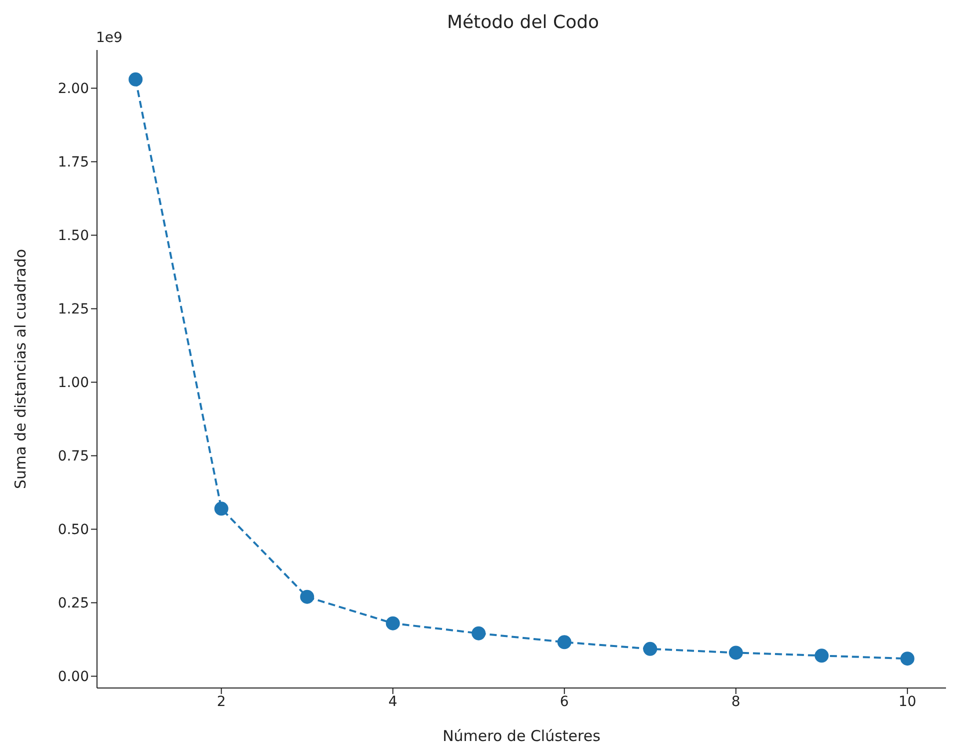  What do you see at coordinates (73, 456) in the screenshot?
I see `y-tick-label: 0.75` at bounding box center [73, 456].